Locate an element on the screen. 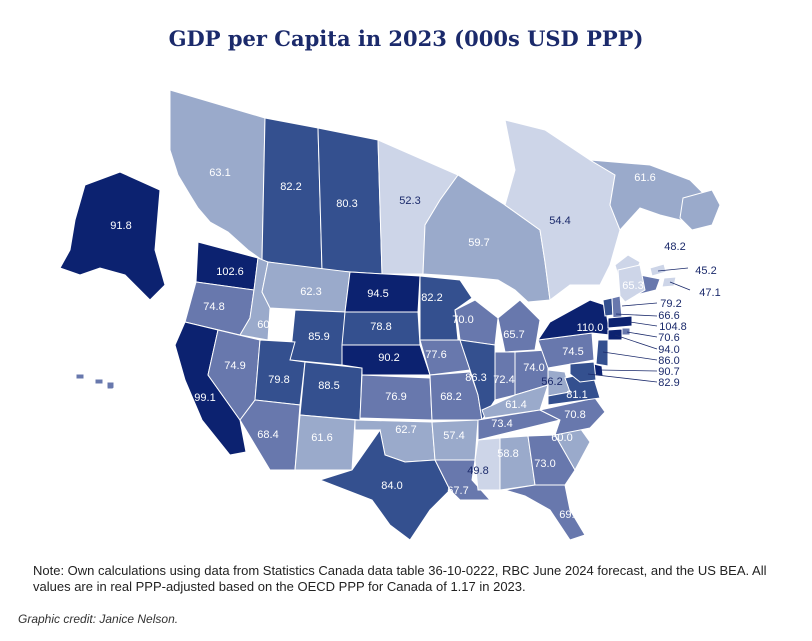 The width and height of the screenshot is (812, 641). region-vermont is located at coordinates (608, 307).